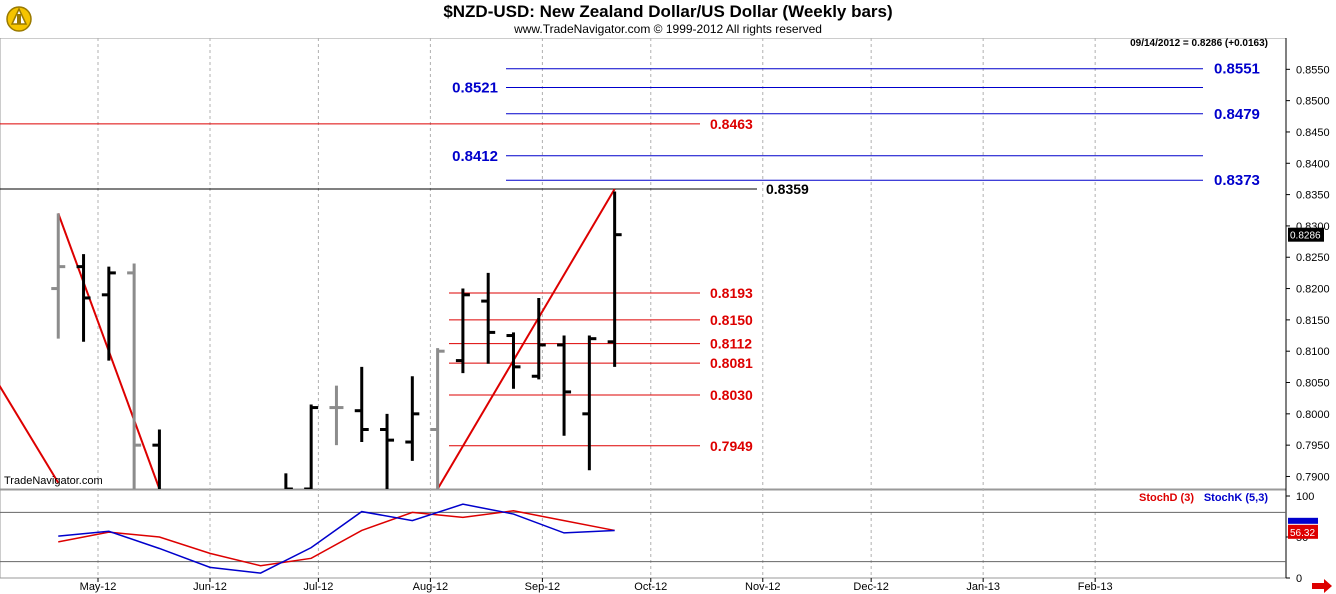  Describe the element at coordinates (1313, 164) in the screenshot. I see `y-tick-label: 0.8400` at that location.